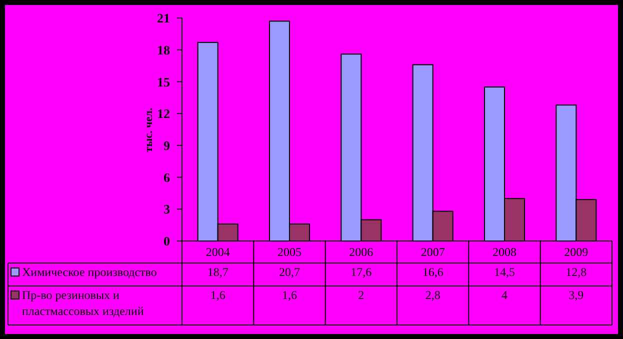 This screenshot has height=339, width=623. Describe the element at coordinates (432, 252) in the screenshot. I see `x-tick-label: 2007` at that location.